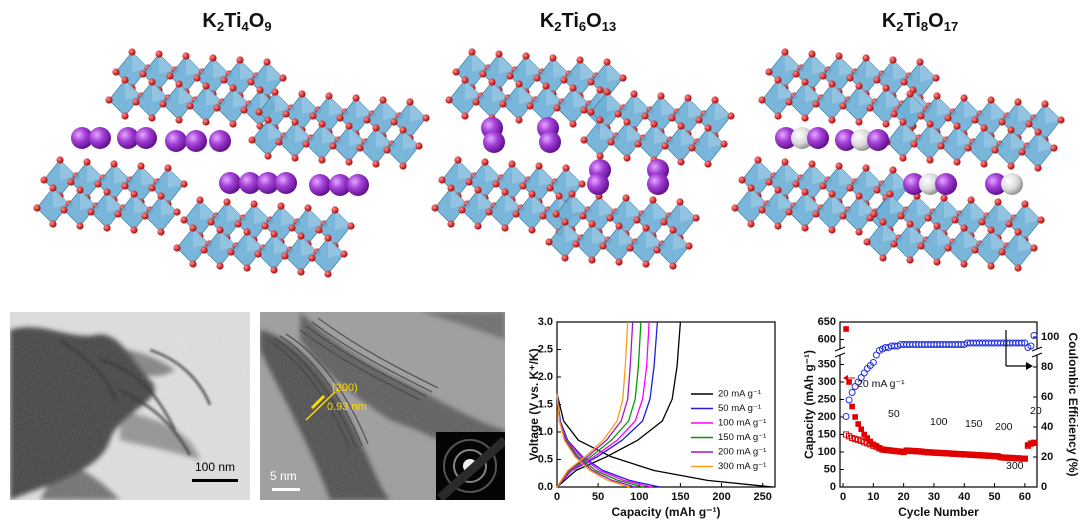  What do you see at coordinates (545, 404) in the screenshot?
I see `y-tick-label: 1.5` at bounding box center [545, 404].